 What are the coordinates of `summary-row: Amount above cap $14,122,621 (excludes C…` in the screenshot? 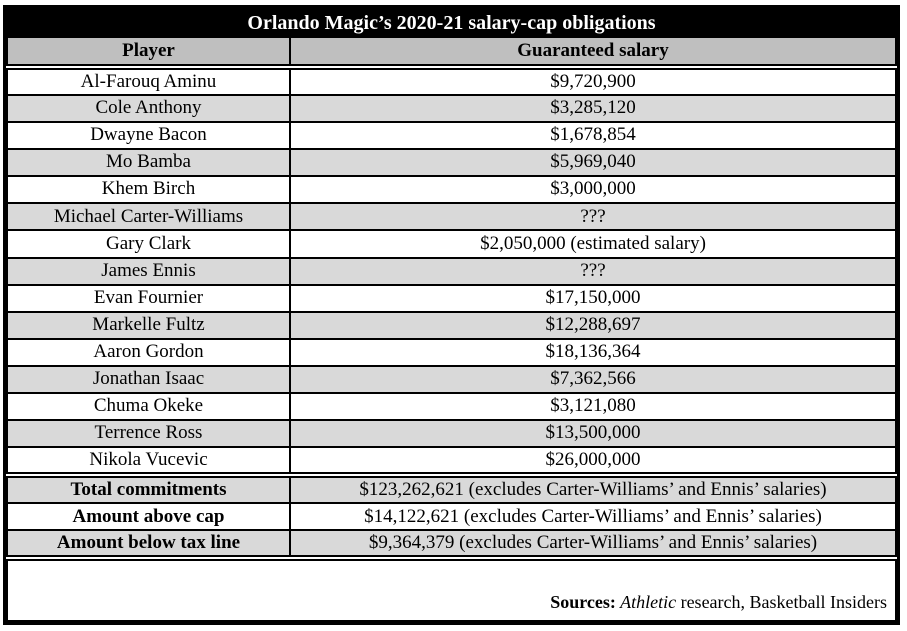 It's located at (451, 517).